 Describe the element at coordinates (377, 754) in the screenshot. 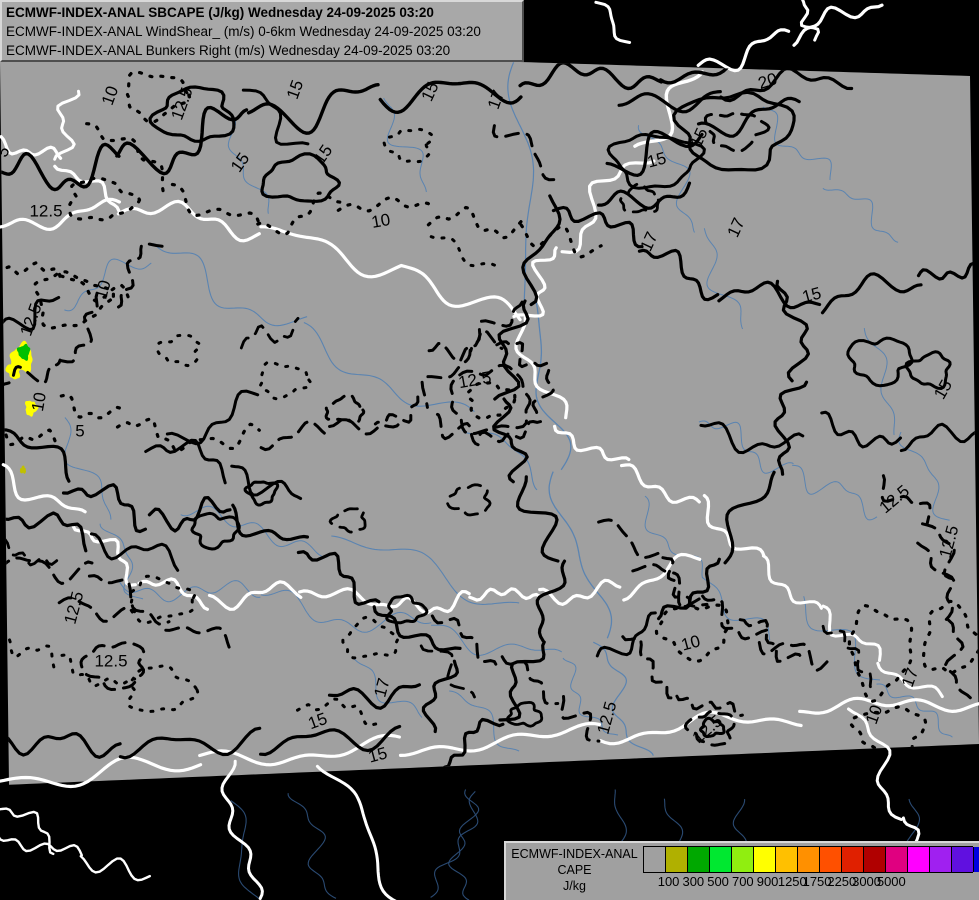

I see `contour-label-15-28: 15` at that location.